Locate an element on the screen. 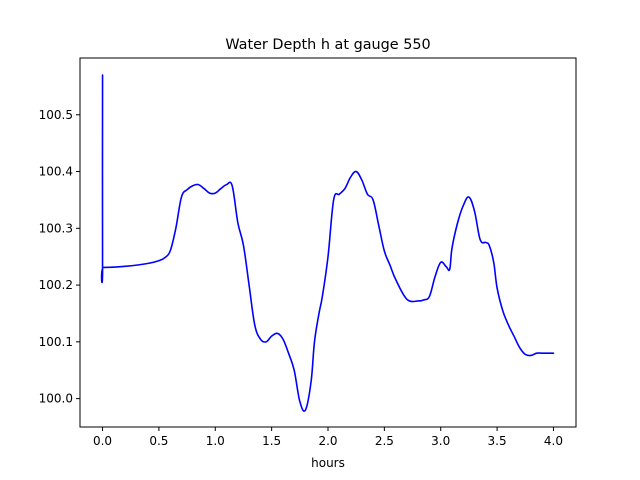  y-tick-label: 100.0 is located at coordinates (56, 399).